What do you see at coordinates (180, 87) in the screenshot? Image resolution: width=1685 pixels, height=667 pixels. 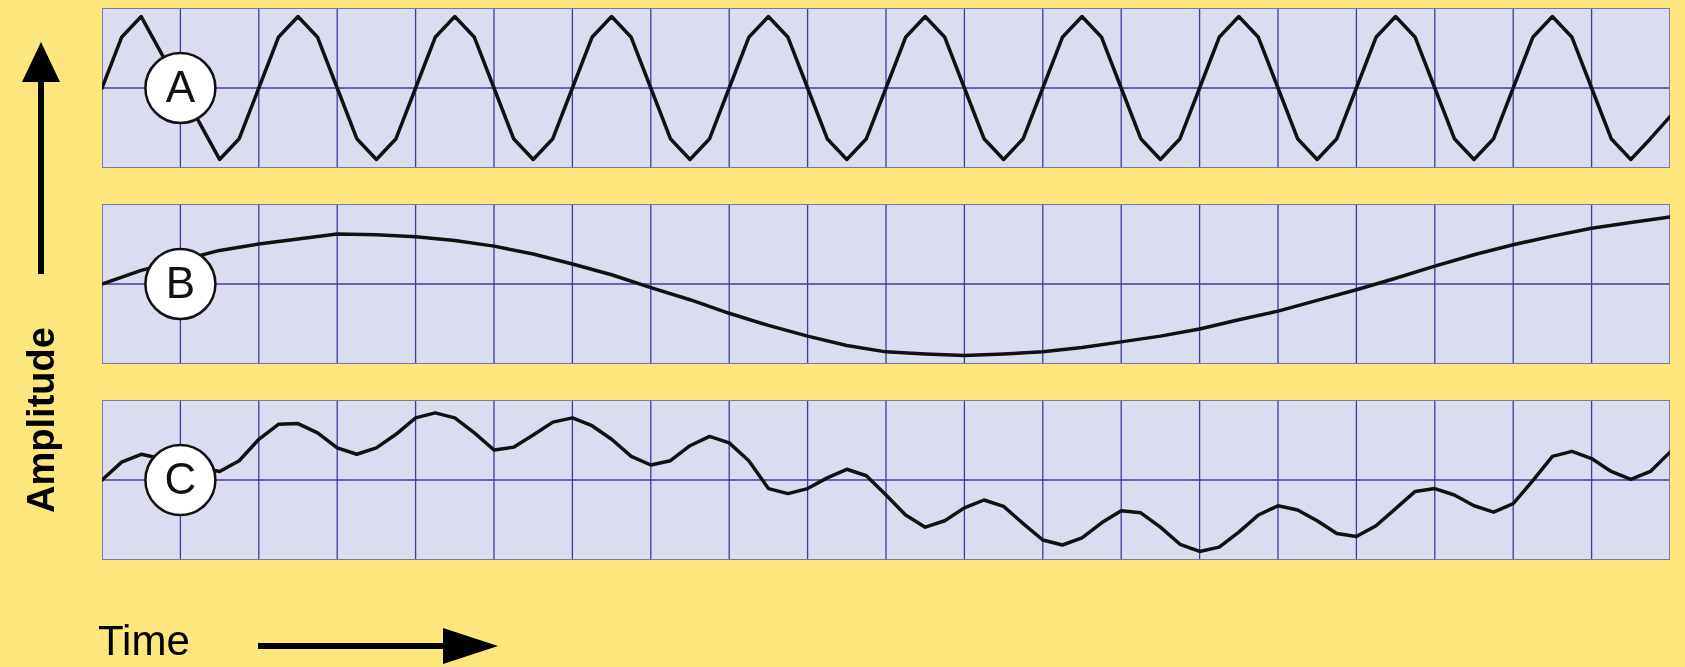 I see `annotation: A` at bounding box center [180, 87].